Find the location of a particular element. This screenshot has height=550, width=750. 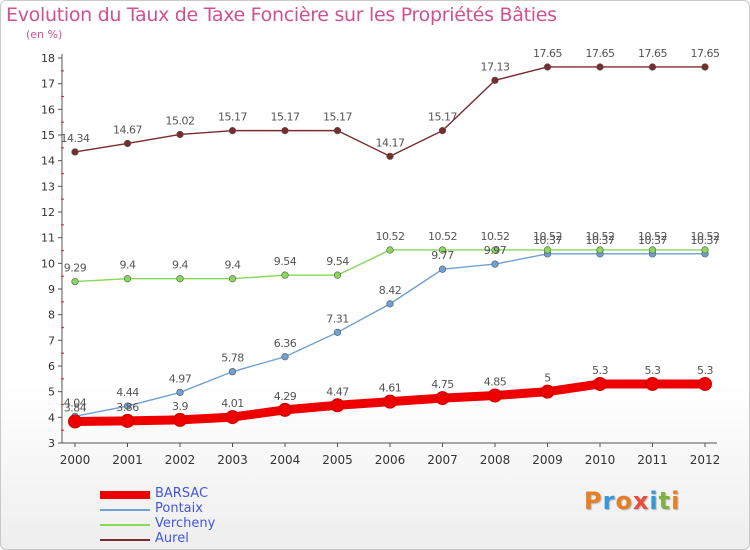

data-label: 3.86 is located at coordinates (127, 407).